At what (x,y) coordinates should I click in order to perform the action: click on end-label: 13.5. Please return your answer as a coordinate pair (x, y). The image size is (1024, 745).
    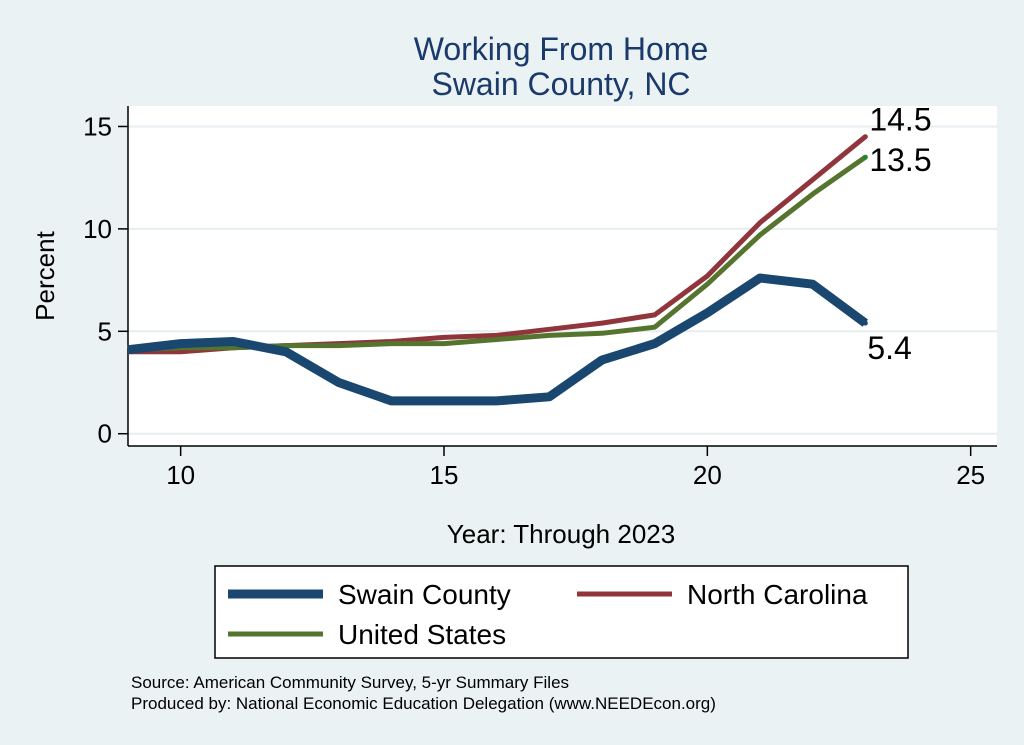
    Looking at the image, I should click on (900, 160).